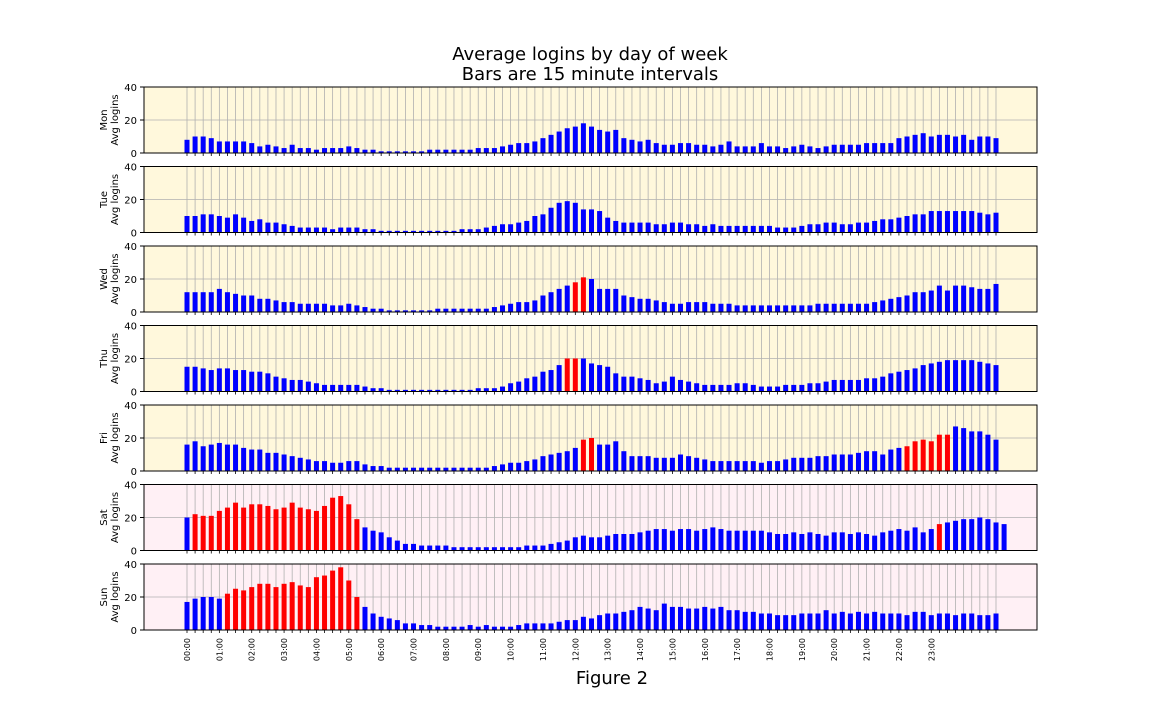 This screenshot has height=720, width=1152. What do you see at coordinates (834, 649) in the screenshot?
I see `x-tick-label: 20:00` at bounding box center [834, 649].